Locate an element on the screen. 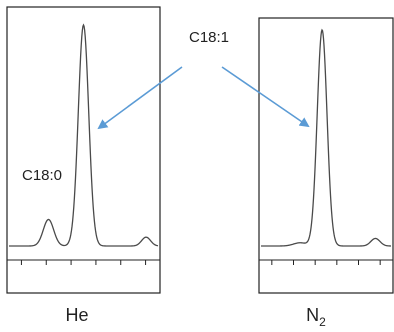  arrow-to-left-peak is located at coordinates (140, 98).